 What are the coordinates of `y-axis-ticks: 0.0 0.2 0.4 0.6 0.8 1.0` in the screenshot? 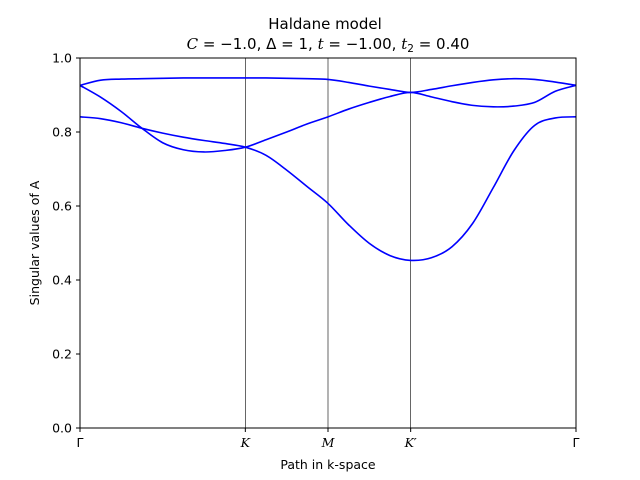 It's located at (66, 243).